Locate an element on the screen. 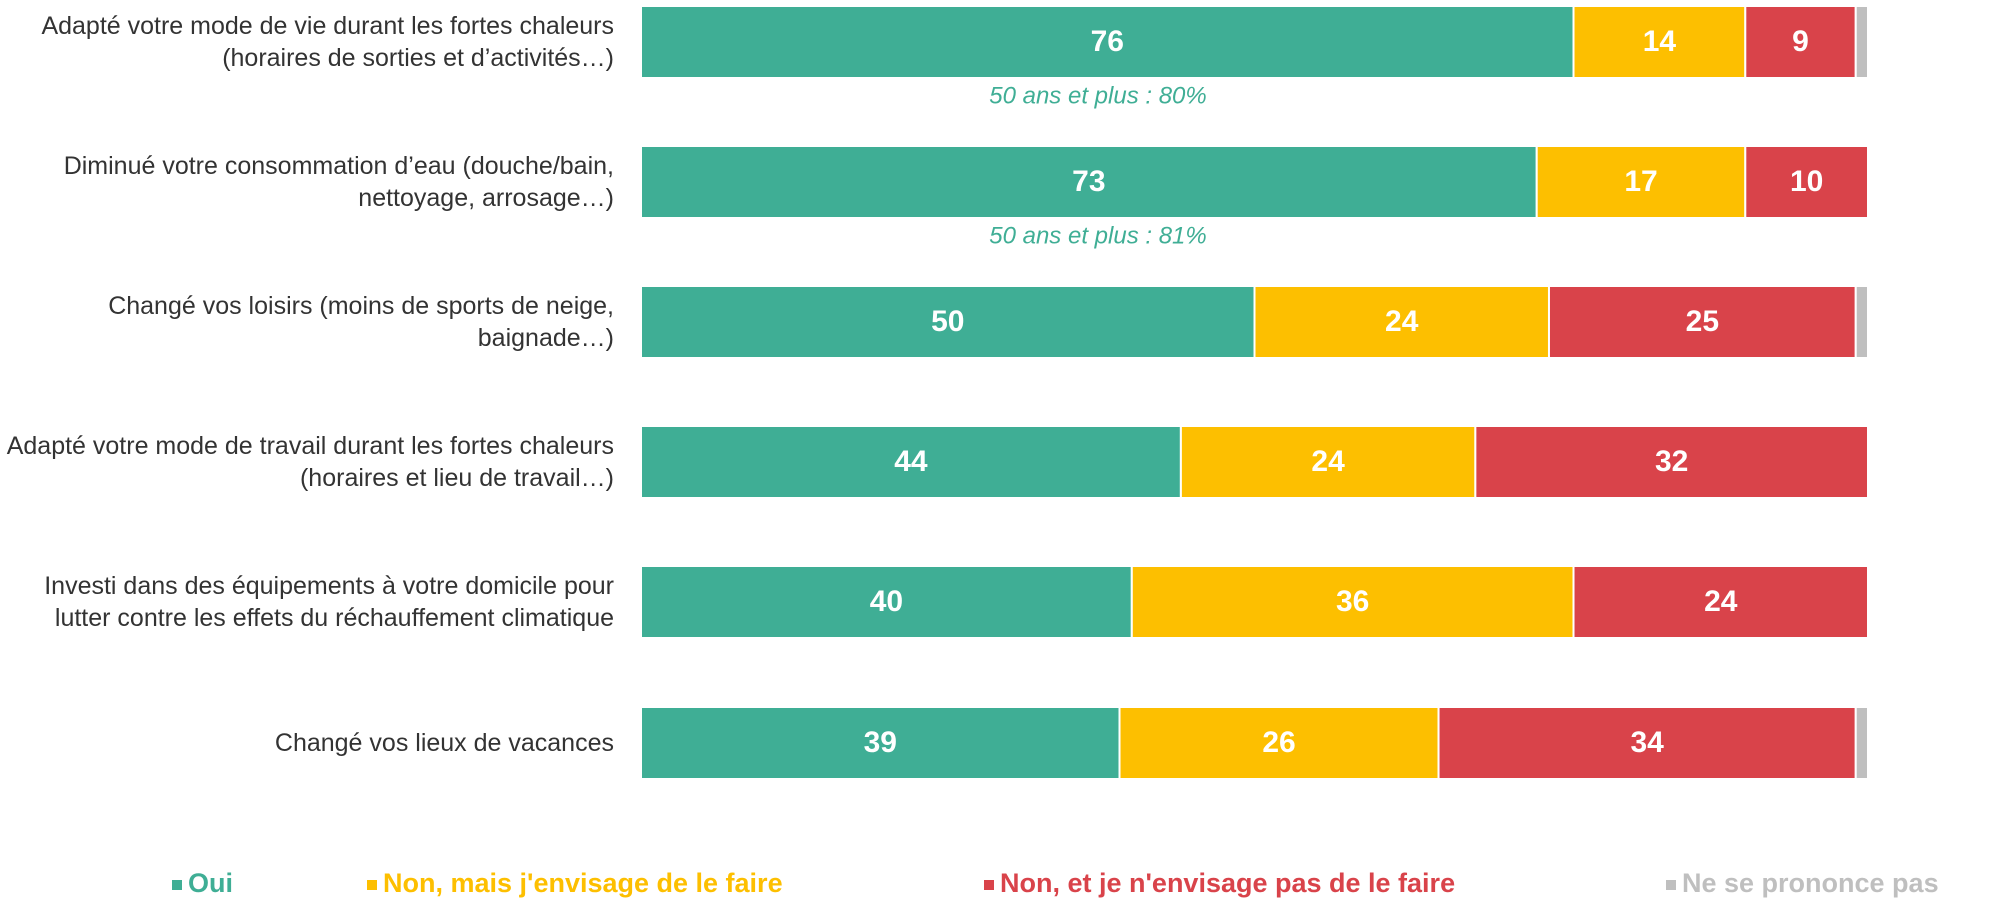  legend-label: Non, et je n'envisage pas de le faire is located at coordinates (1227, 883).